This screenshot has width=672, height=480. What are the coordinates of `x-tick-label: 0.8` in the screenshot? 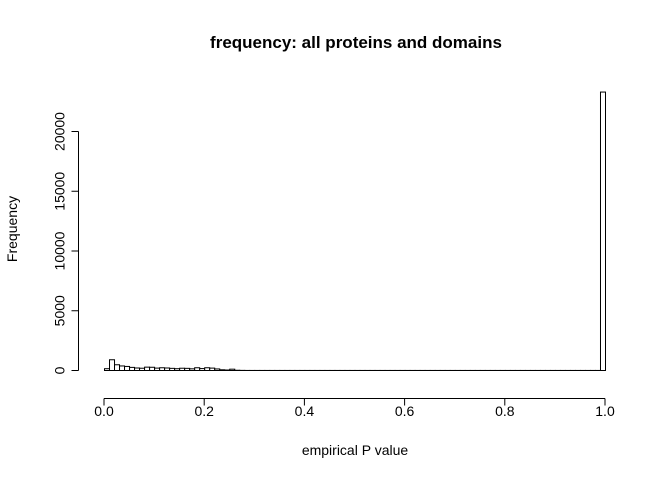 It's located at (505, 411).